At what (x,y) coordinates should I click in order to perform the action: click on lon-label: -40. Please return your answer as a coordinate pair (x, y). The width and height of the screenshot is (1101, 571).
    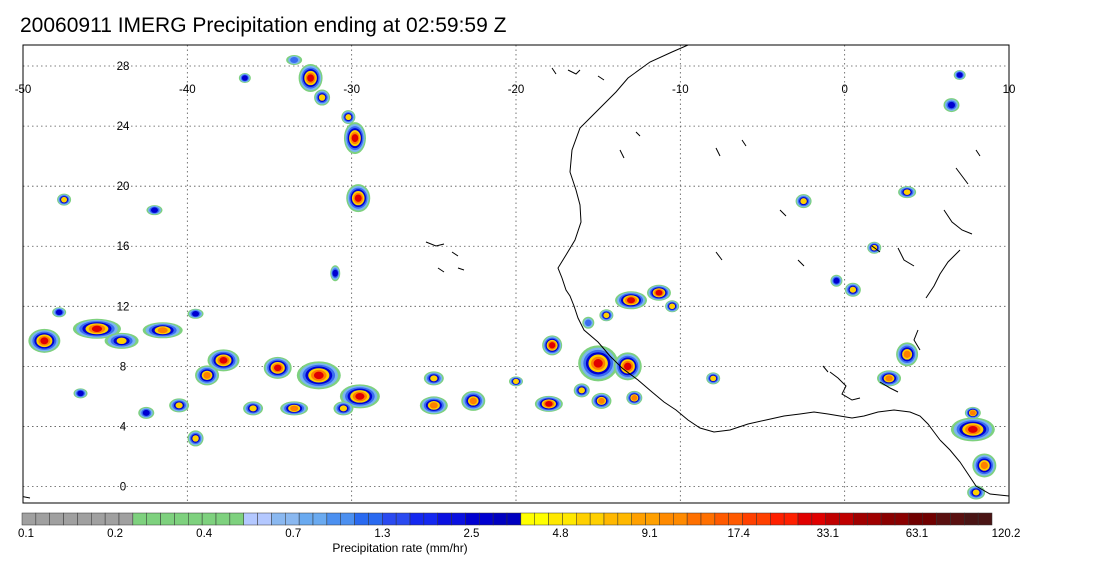
    Looking at the image, I should click on (187, 90).